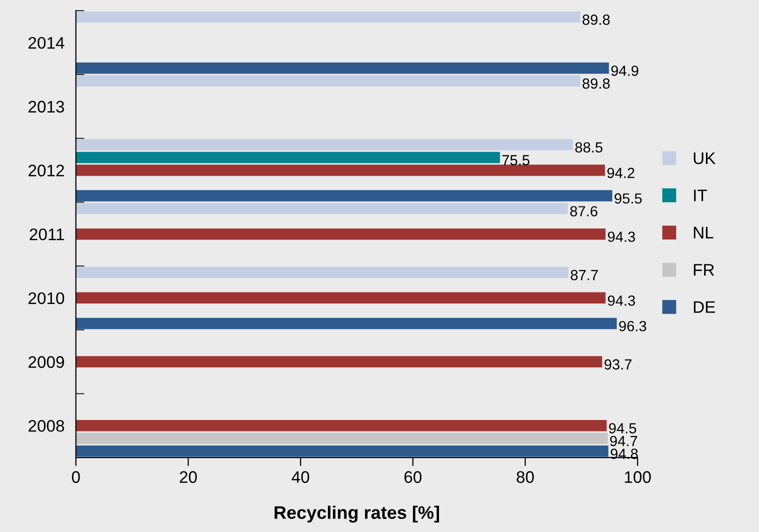 The height and width of the screenshot is (532, 759). What do you see at coordinates (700, 196) in the screenshot?
I see `legend-label: IT` at bounding box center [700, 196].